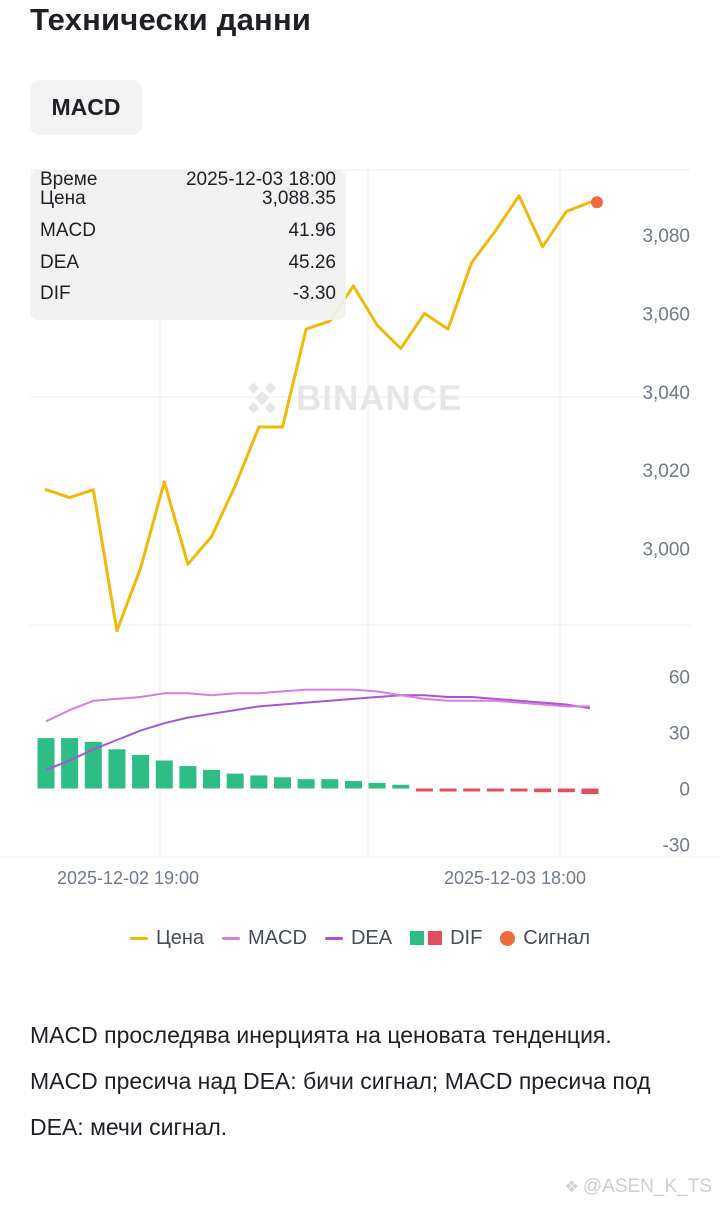 This screenshot has width=720, height=1214. What do you see at coordinates (333, 938) in the screenshot?
I see `legend-dea-swatch` at bounding box center [333, 938].